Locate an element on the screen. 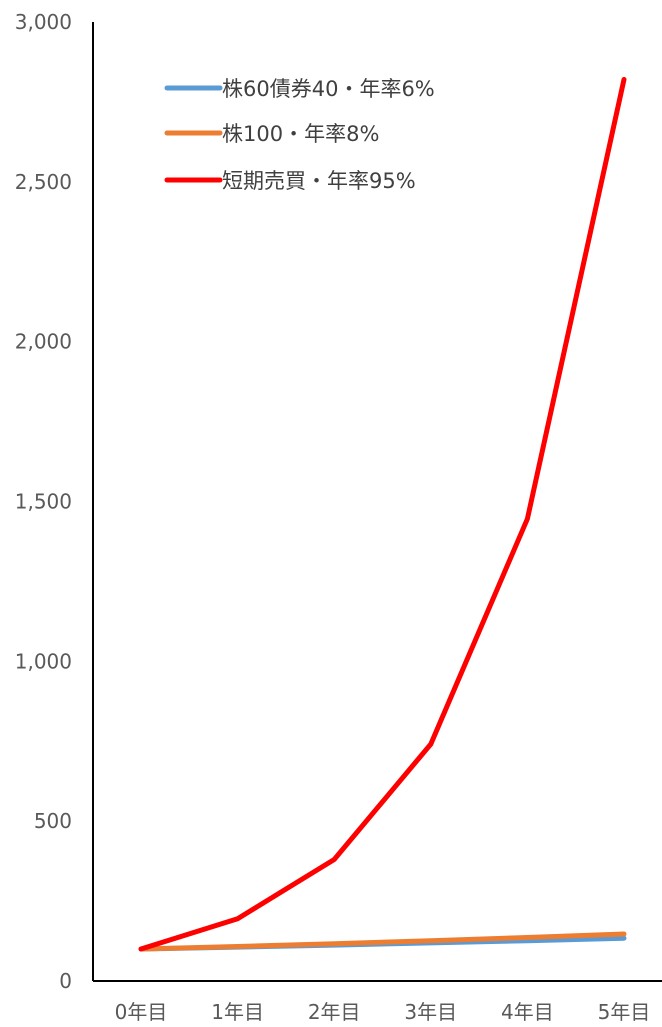 This screenshot has width=662, height=1027. y-tick-label: 500 is located at coordinates (53, 821).